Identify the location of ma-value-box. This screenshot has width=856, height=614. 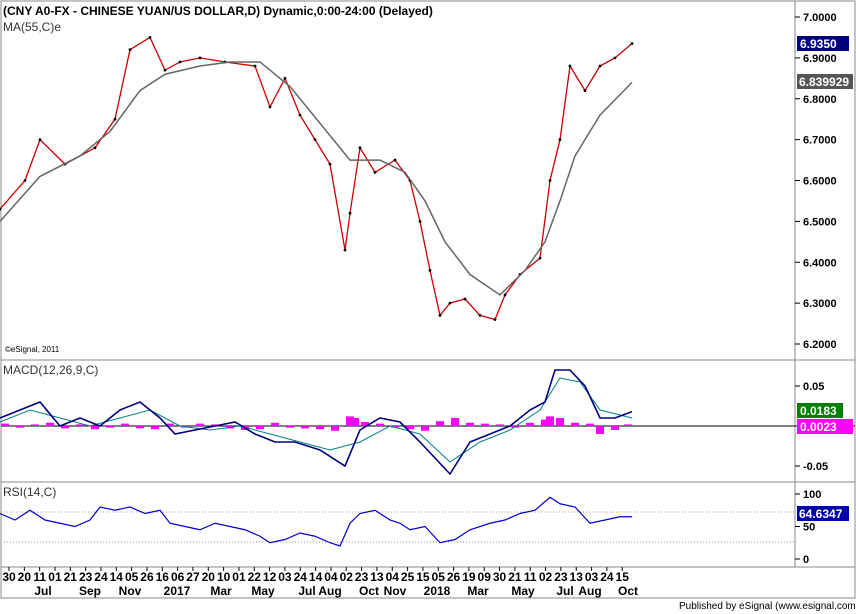
(825, 81).